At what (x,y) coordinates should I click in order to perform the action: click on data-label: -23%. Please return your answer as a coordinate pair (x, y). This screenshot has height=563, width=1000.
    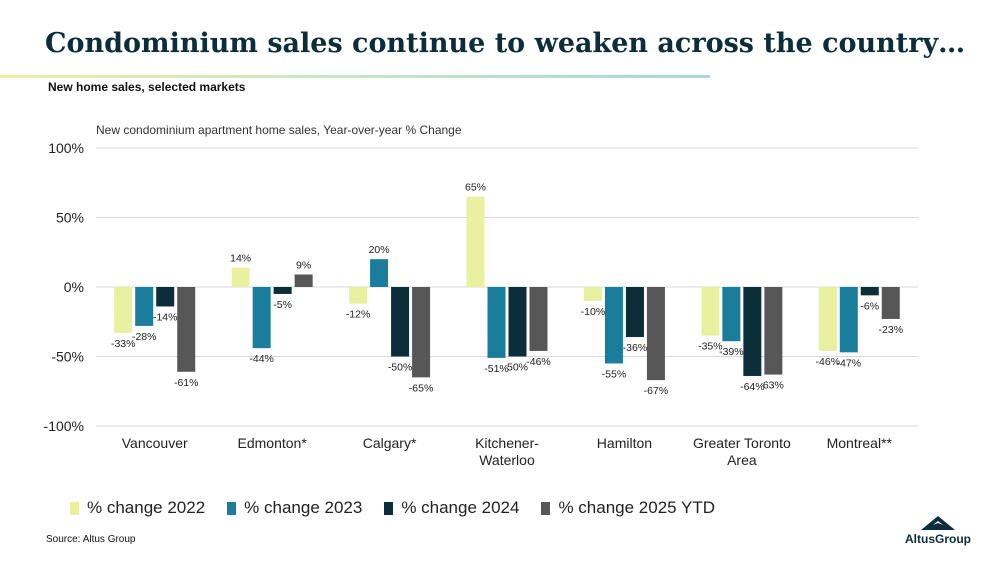
    Looking at the image, I should click on (891, 330).